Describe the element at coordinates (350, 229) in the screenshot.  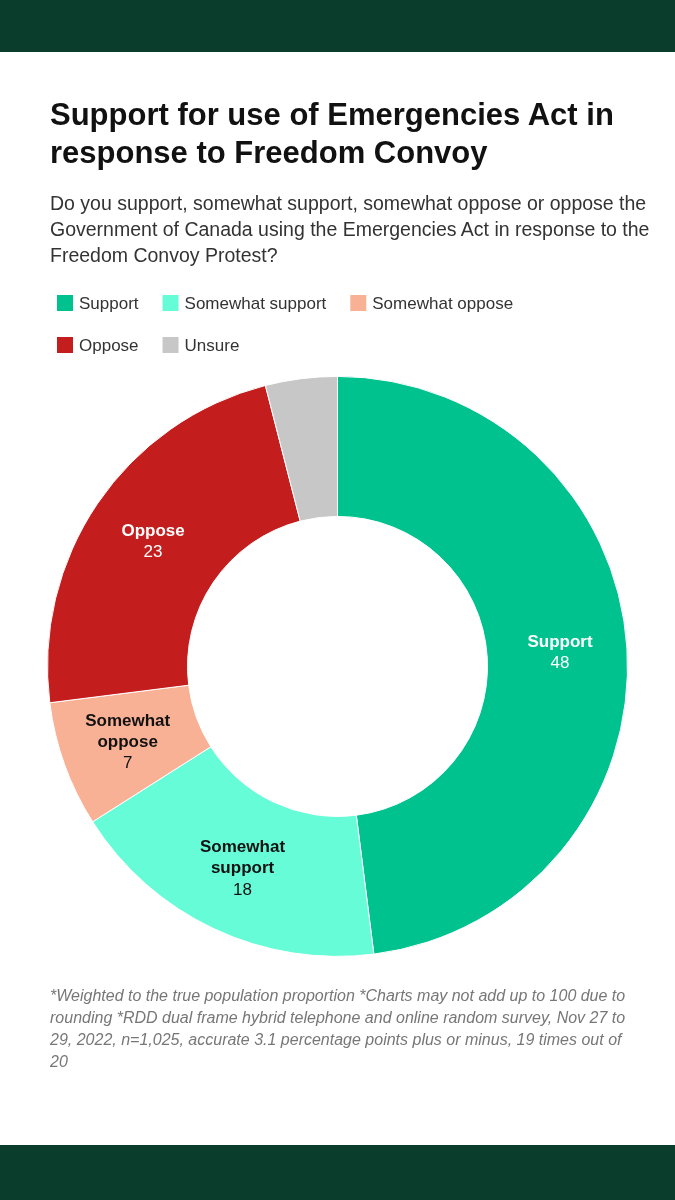
I see `chart-subtitle: Do you support, somewhat support, somewhat oppose or oppose the Government of Canada using the Emergencies Act in response to the Freedom Convoy Protest?` at that location.